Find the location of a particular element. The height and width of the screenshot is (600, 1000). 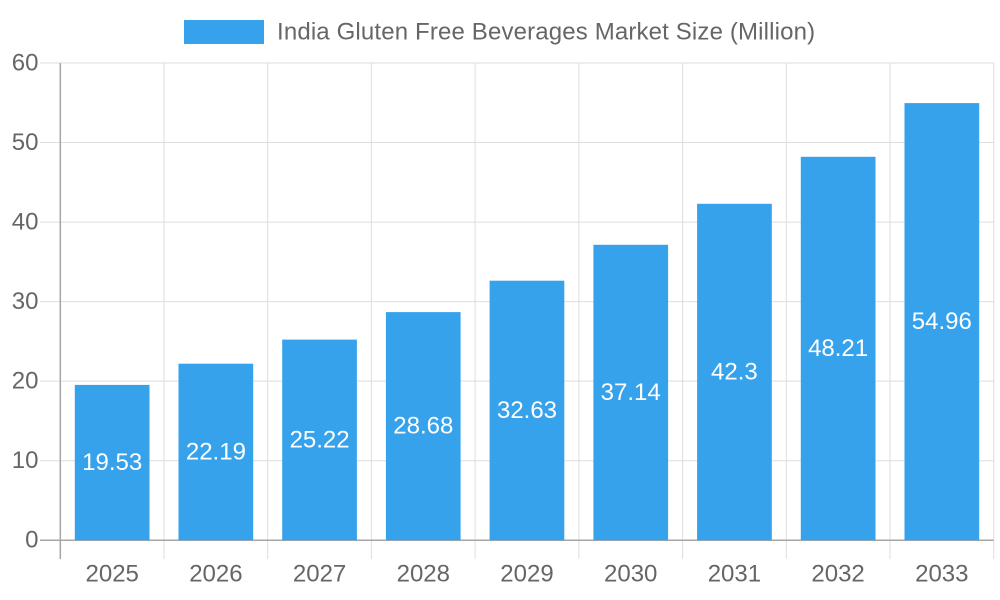

svg-text: 20 is located at coordinates (25, 381).